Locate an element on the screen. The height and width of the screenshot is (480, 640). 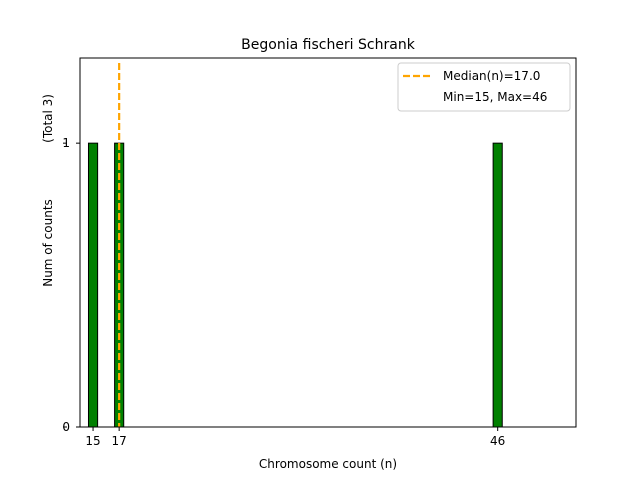
x-tick-label-15: 15 is located at coordinates (92, 441).